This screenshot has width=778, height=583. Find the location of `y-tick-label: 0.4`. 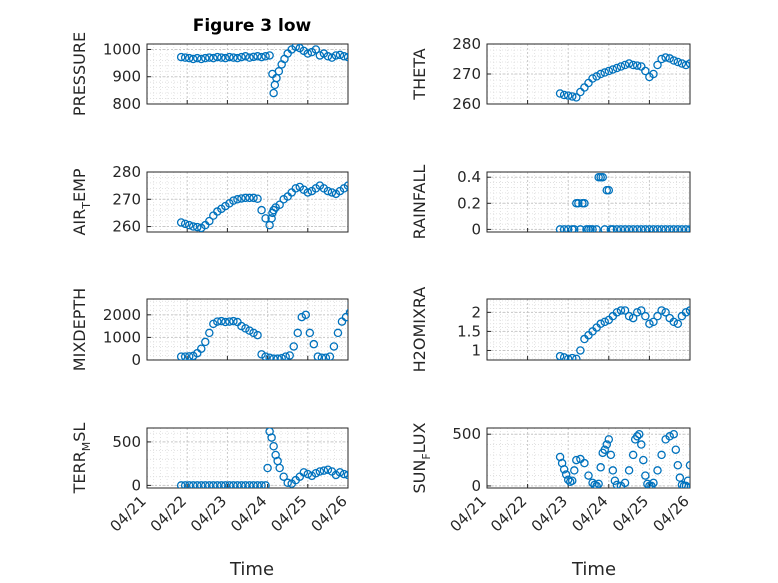

y-tick-label: 0.4 is located at coordinates (469, 177).